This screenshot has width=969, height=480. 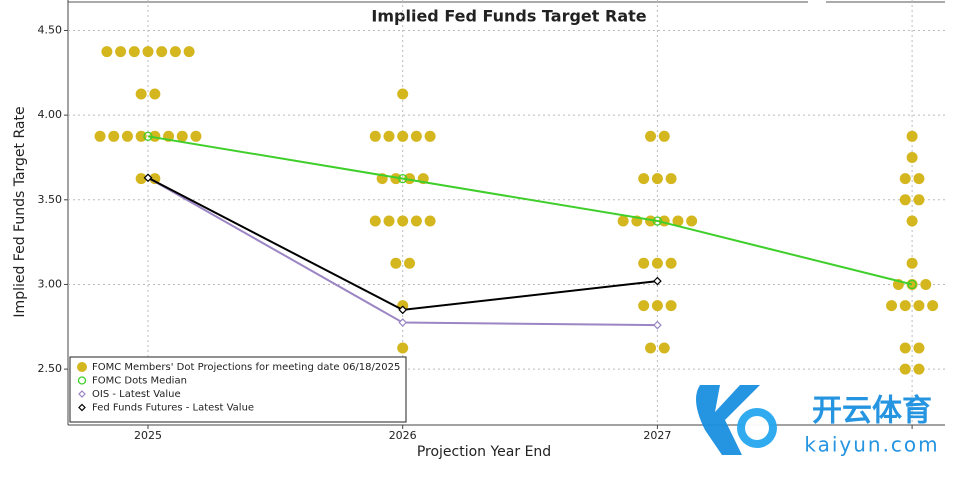 What do you see at coordinates (50, 199) in the screenshot?
I see `y-tick-label: 3.50` at bounding box center [50, 199].